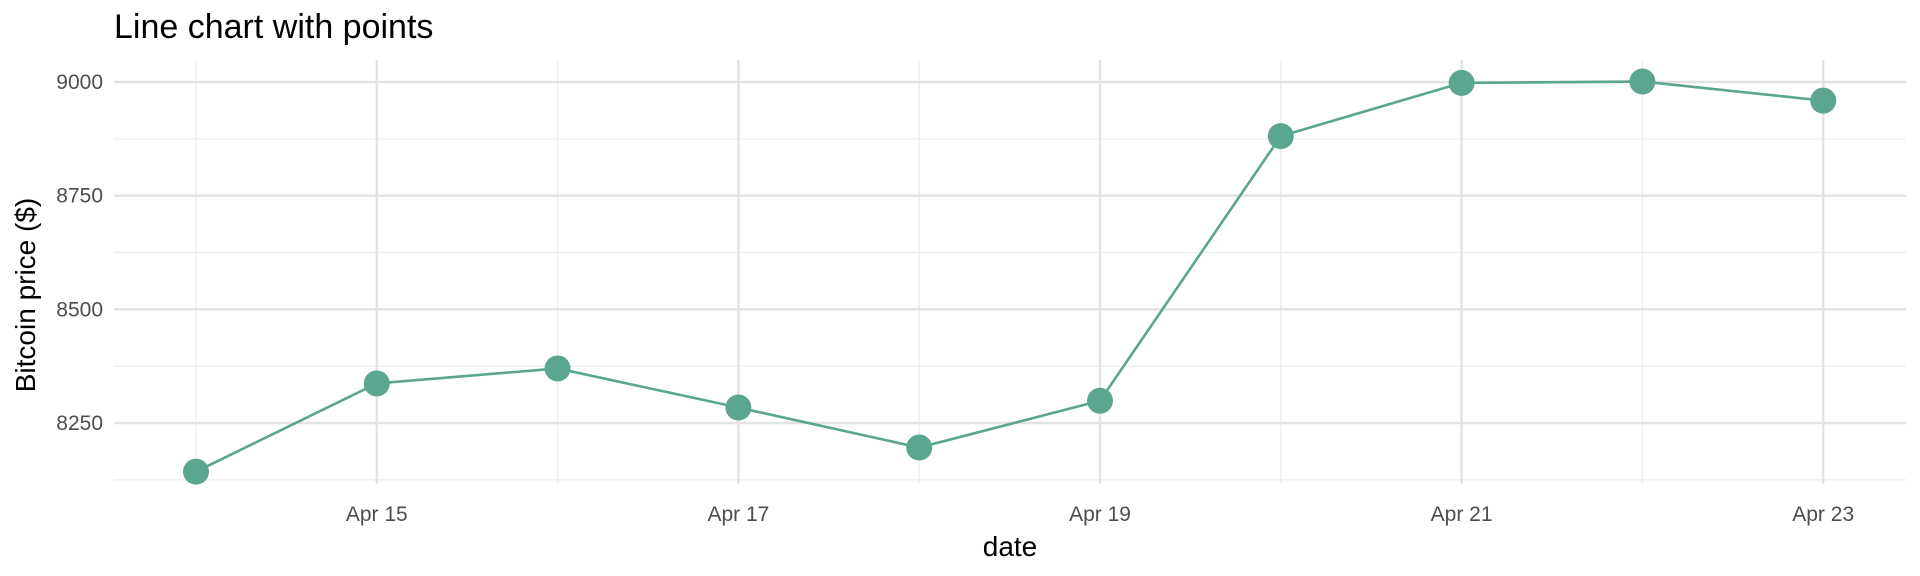  What do you see at coordinates (1010, 546) in the screenshot?
I see `x-axis-title: date` at bounding box center [1010, 546].